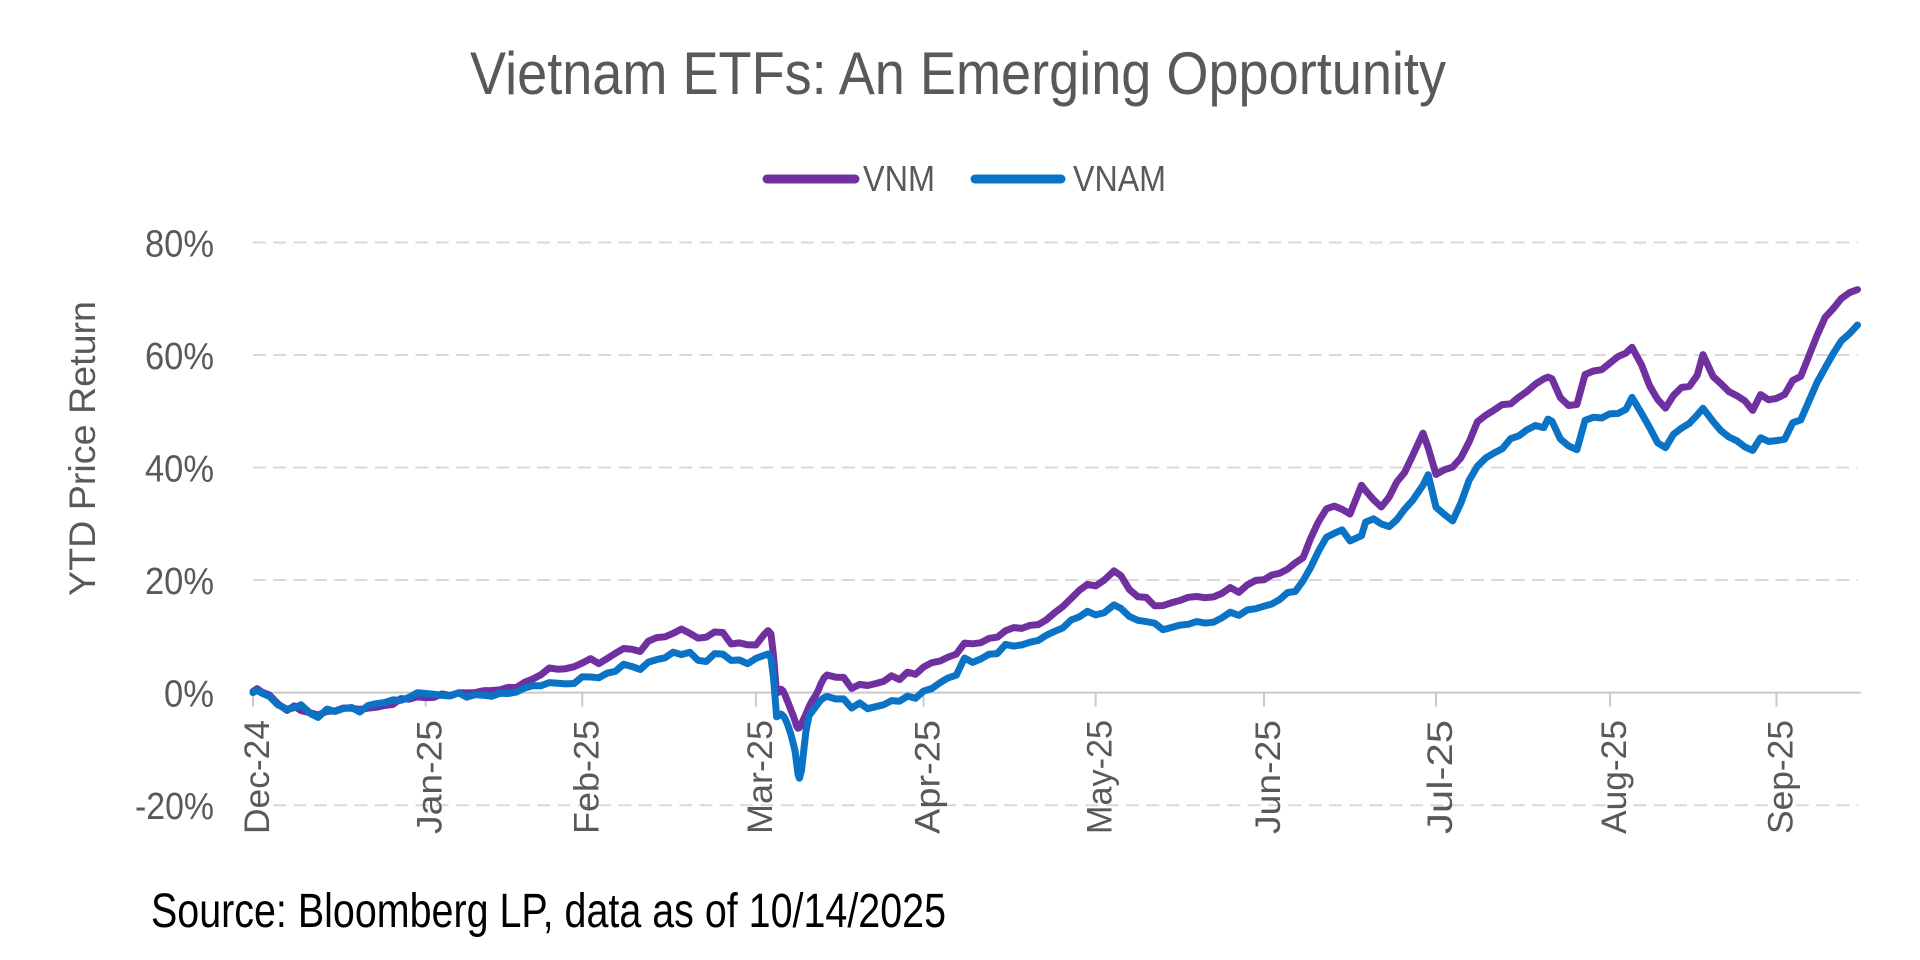 The width and height of the screenshot is (1920, 960). I want to click on svg-text: 60%, so click(179, 357).